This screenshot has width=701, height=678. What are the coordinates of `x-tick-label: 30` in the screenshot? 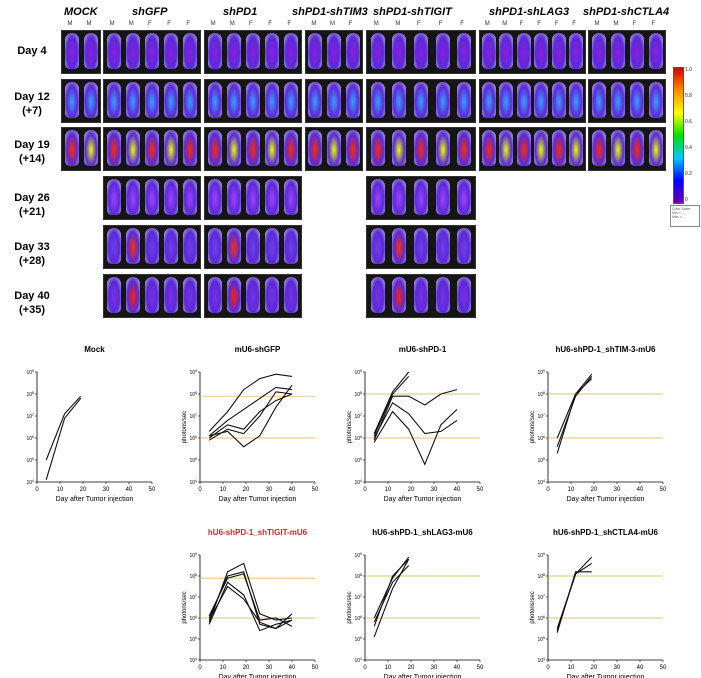 It's located at (617, 668).